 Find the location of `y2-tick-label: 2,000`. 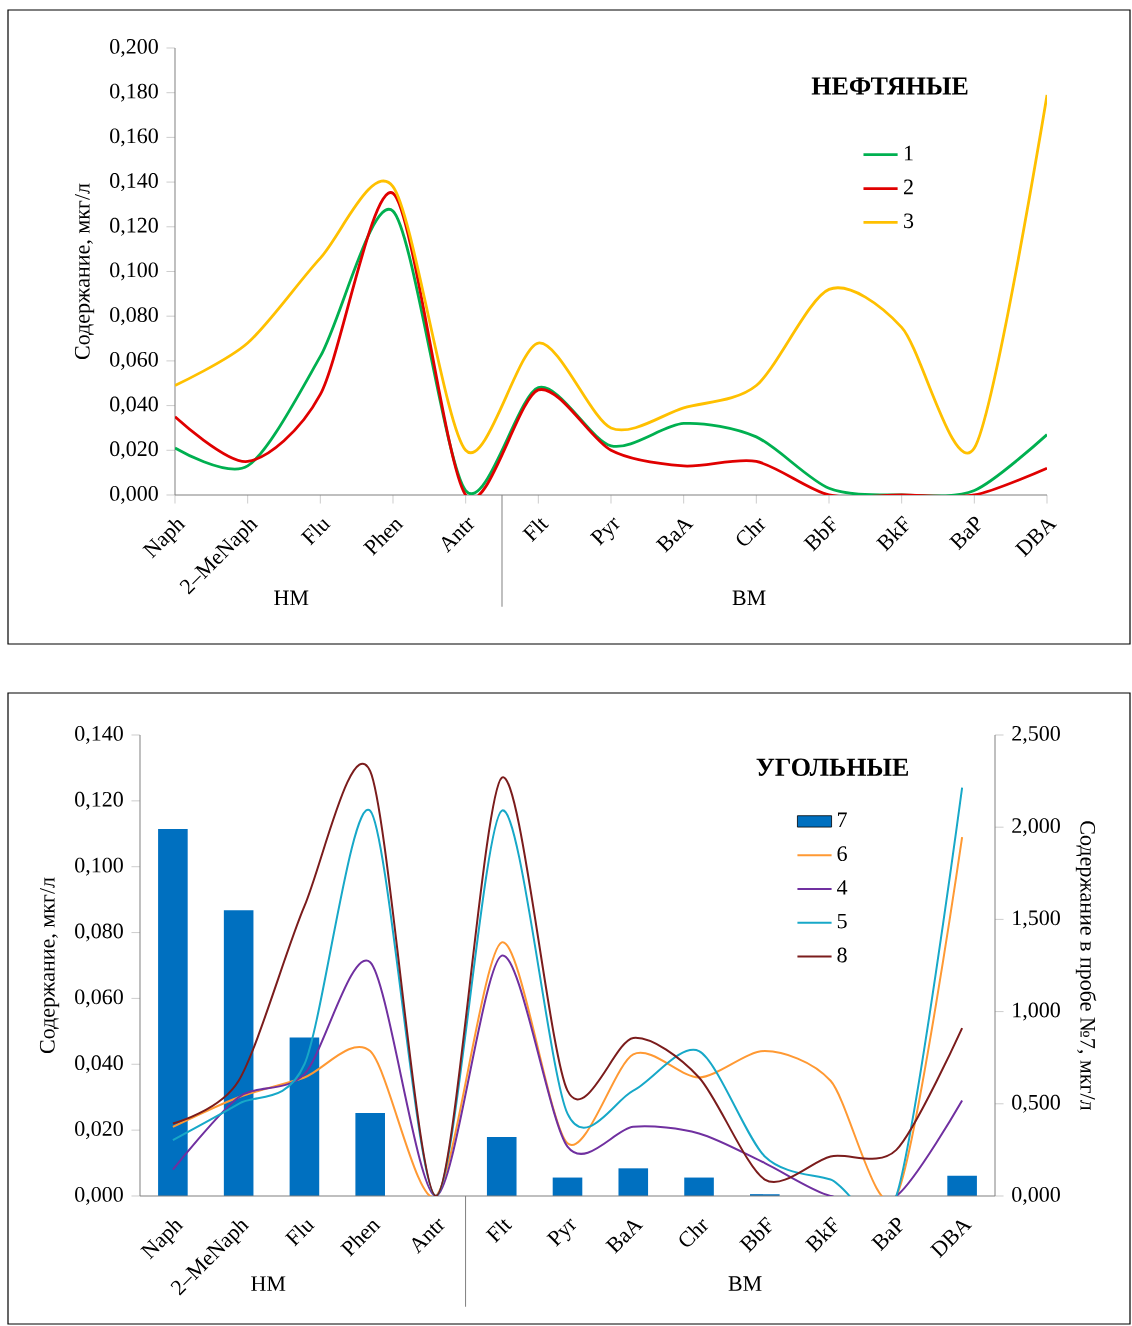

y2-tick-label: 2,000 is located at coordinates (1036, 827).